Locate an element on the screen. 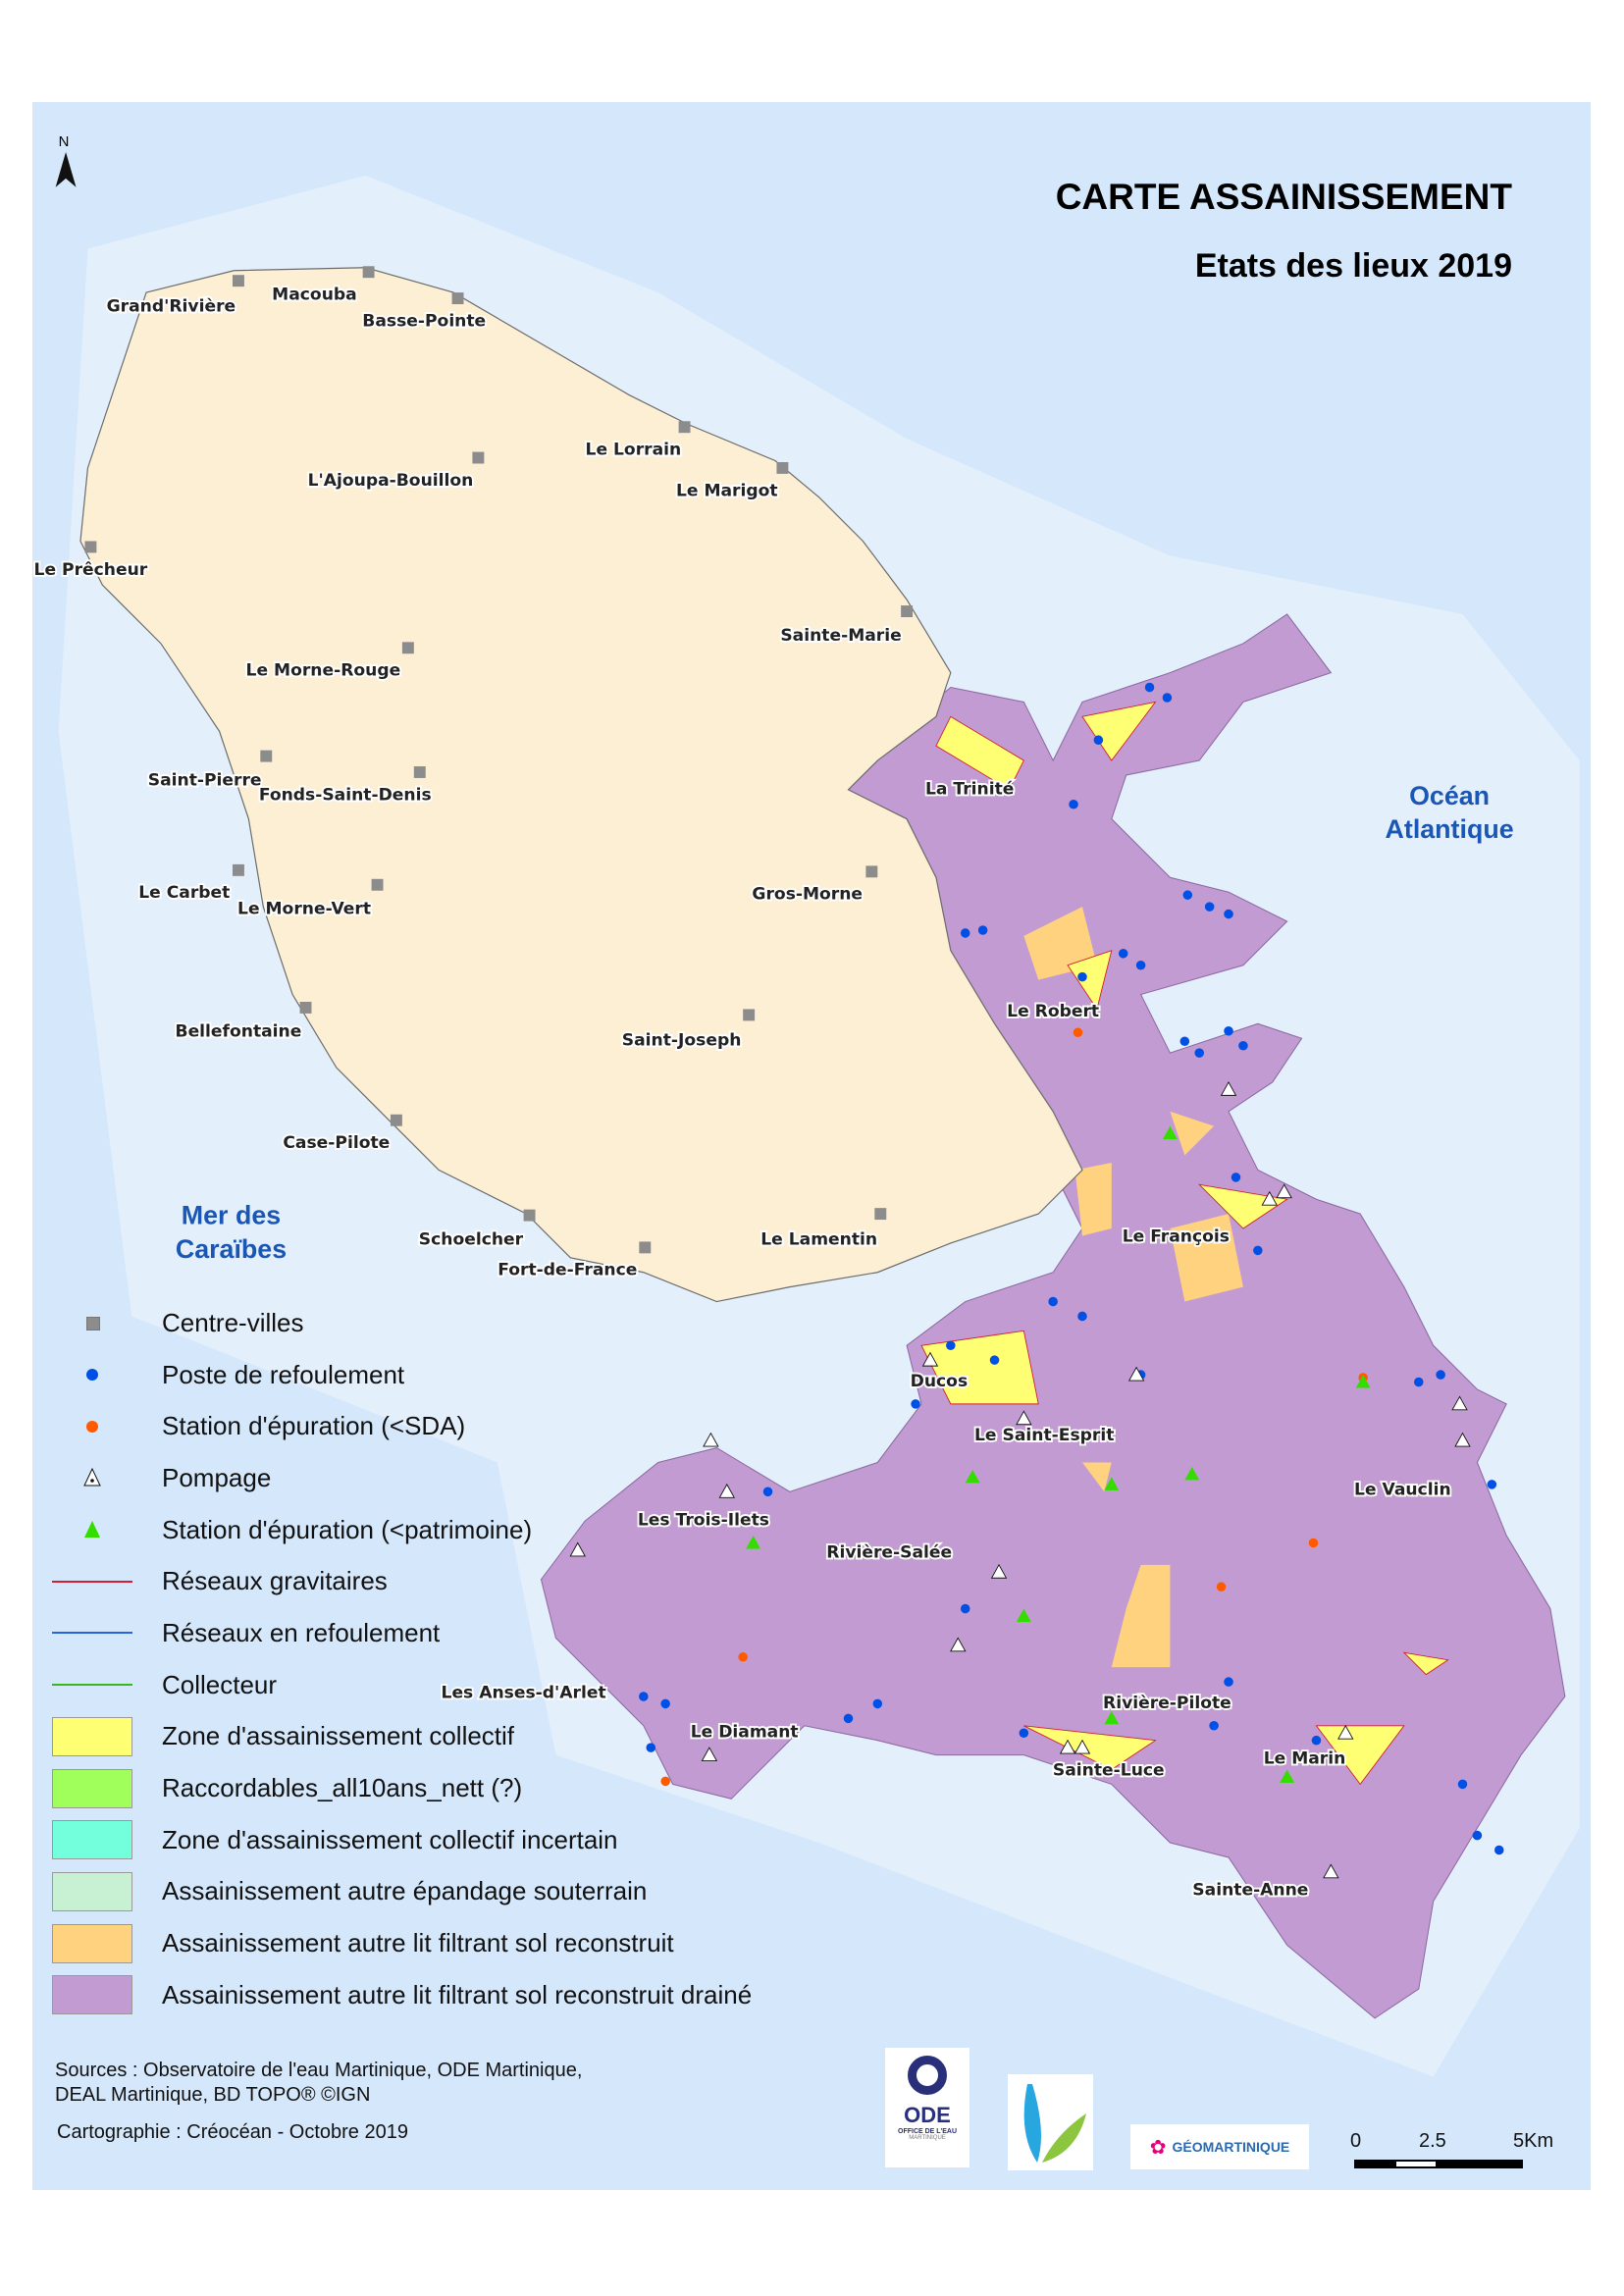 The height and width of the screenshot is (2296, 1624). town-label: Gros-Morne is located at coordinates (807, 895).